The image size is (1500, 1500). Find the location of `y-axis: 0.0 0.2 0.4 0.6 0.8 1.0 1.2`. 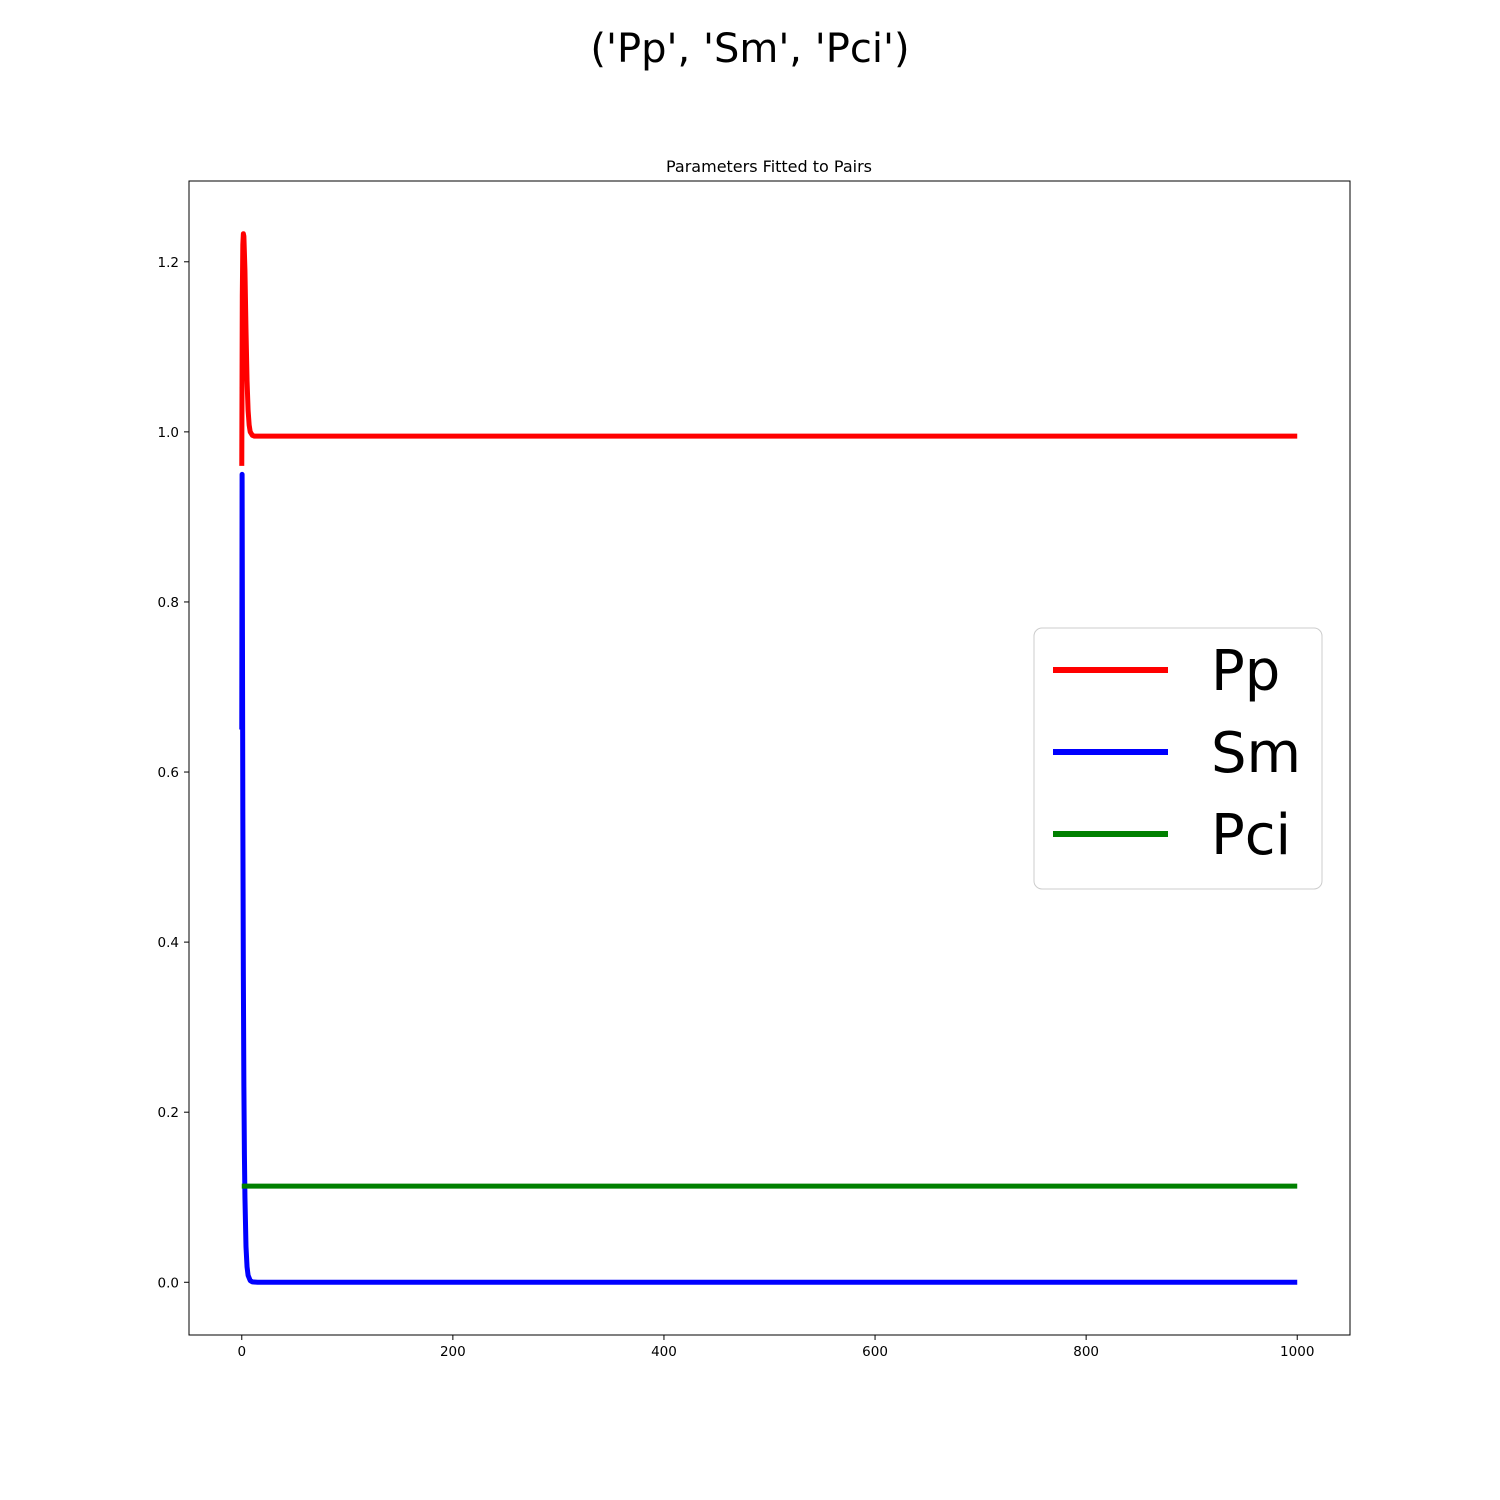

y-axis: 0.0 0.2 0.4 0.6 0.8 1.0 1.2 is located at coordinates (173, 773).